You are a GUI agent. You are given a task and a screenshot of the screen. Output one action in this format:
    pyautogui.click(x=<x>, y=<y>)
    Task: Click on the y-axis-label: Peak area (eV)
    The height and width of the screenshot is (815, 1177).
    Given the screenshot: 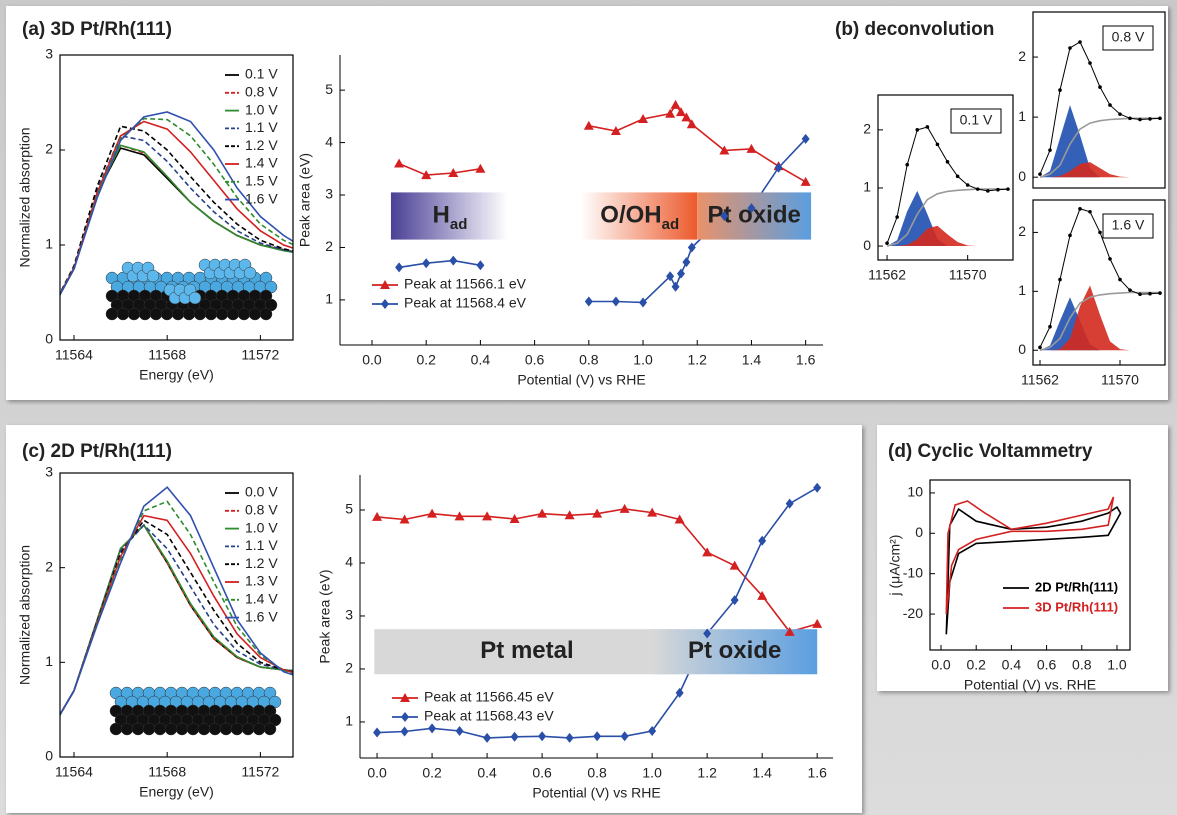 What is the action you would take?
    pyautogui.click(x=305, y=200)
    